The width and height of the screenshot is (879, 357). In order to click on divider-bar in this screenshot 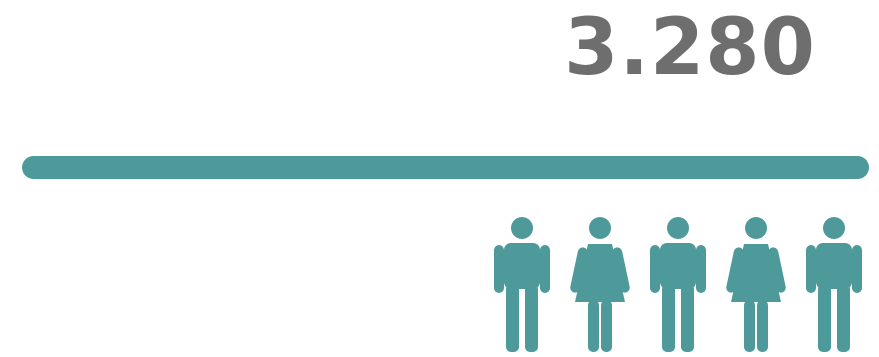, I will do `click(445, 167)`.